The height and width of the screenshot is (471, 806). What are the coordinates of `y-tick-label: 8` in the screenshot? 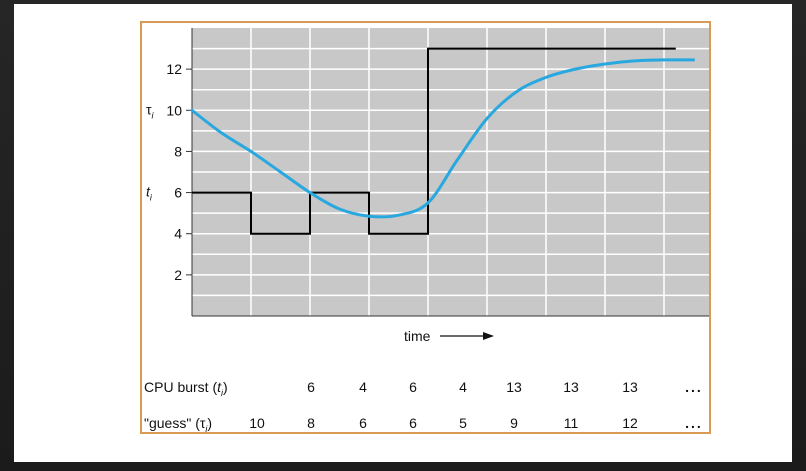 It's located at (178, 151).